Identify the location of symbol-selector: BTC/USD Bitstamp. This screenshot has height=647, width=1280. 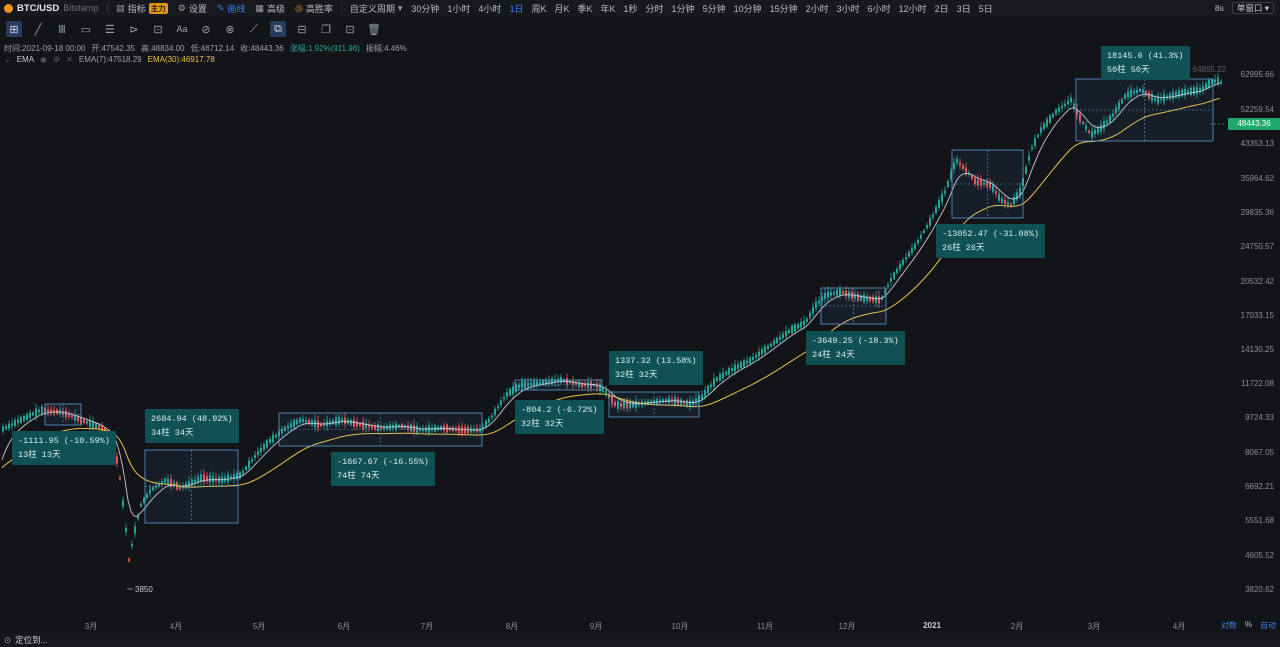
(52, 8).